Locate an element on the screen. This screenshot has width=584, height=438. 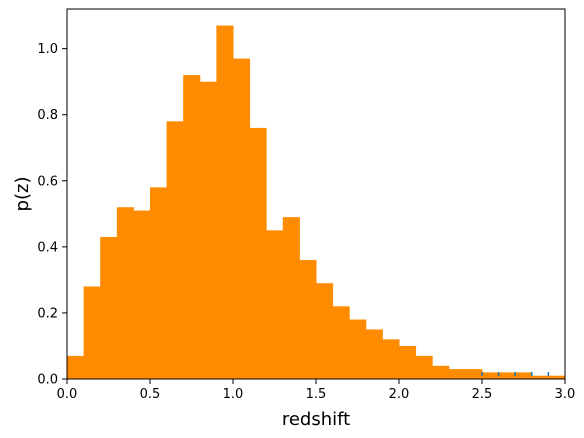
x-axis-label: redshift is located at coordinates (316, 419).